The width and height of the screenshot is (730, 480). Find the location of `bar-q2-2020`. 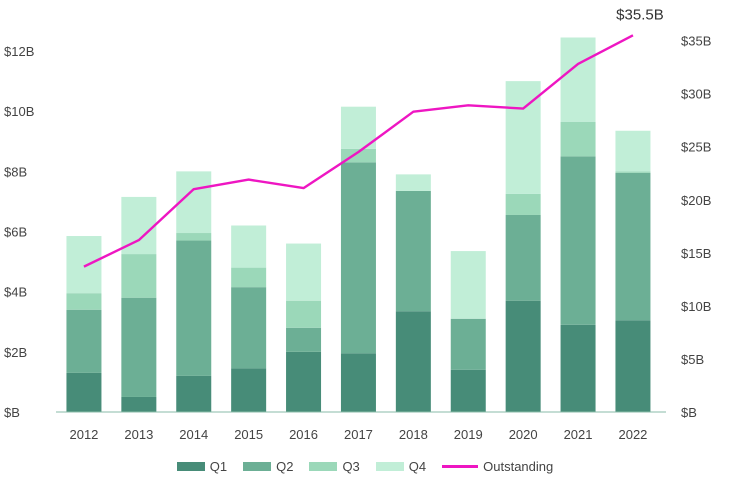

bar-q2-2020 is located at coordinates (523, 257).